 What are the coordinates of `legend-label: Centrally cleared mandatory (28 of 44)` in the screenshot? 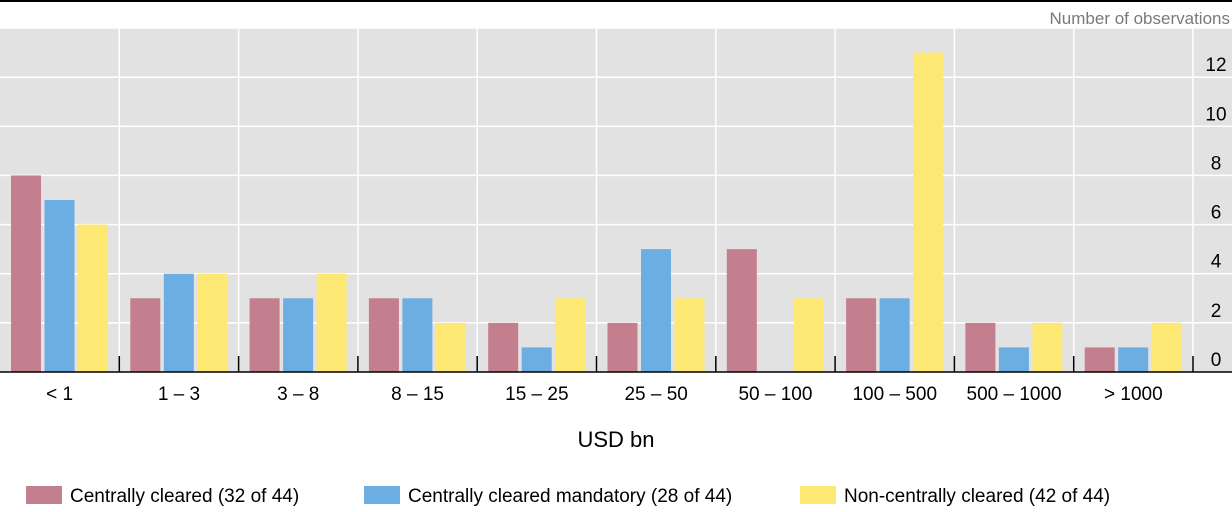 It's located at (570, 496).